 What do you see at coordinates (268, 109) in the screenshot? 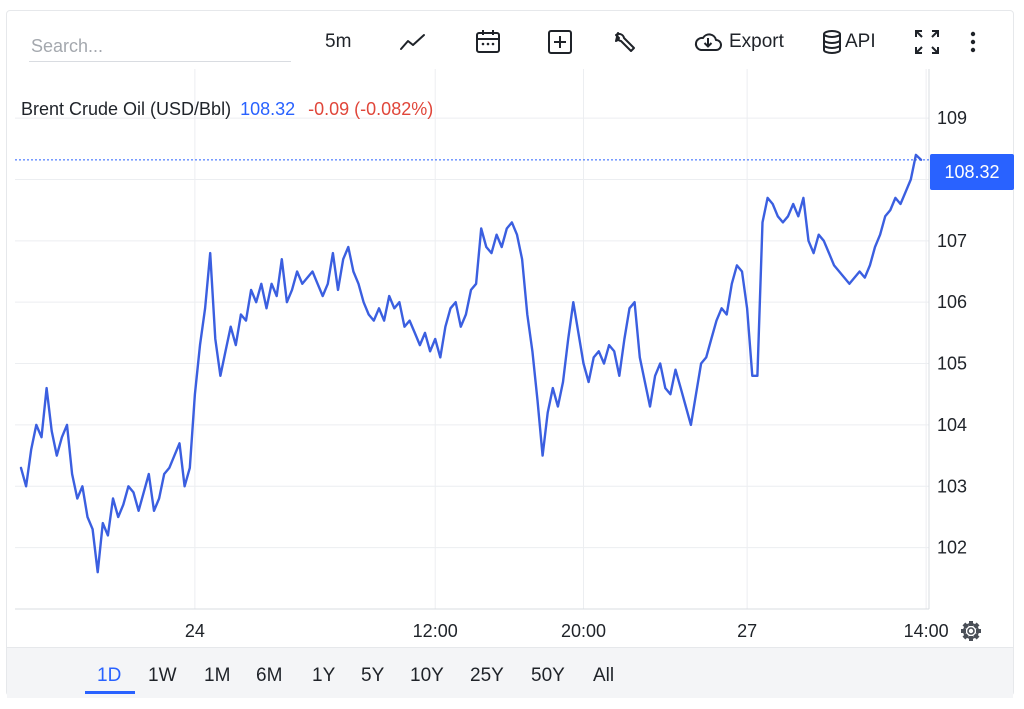
I see `last-price: 108.32` at bounding box center [268, 109].